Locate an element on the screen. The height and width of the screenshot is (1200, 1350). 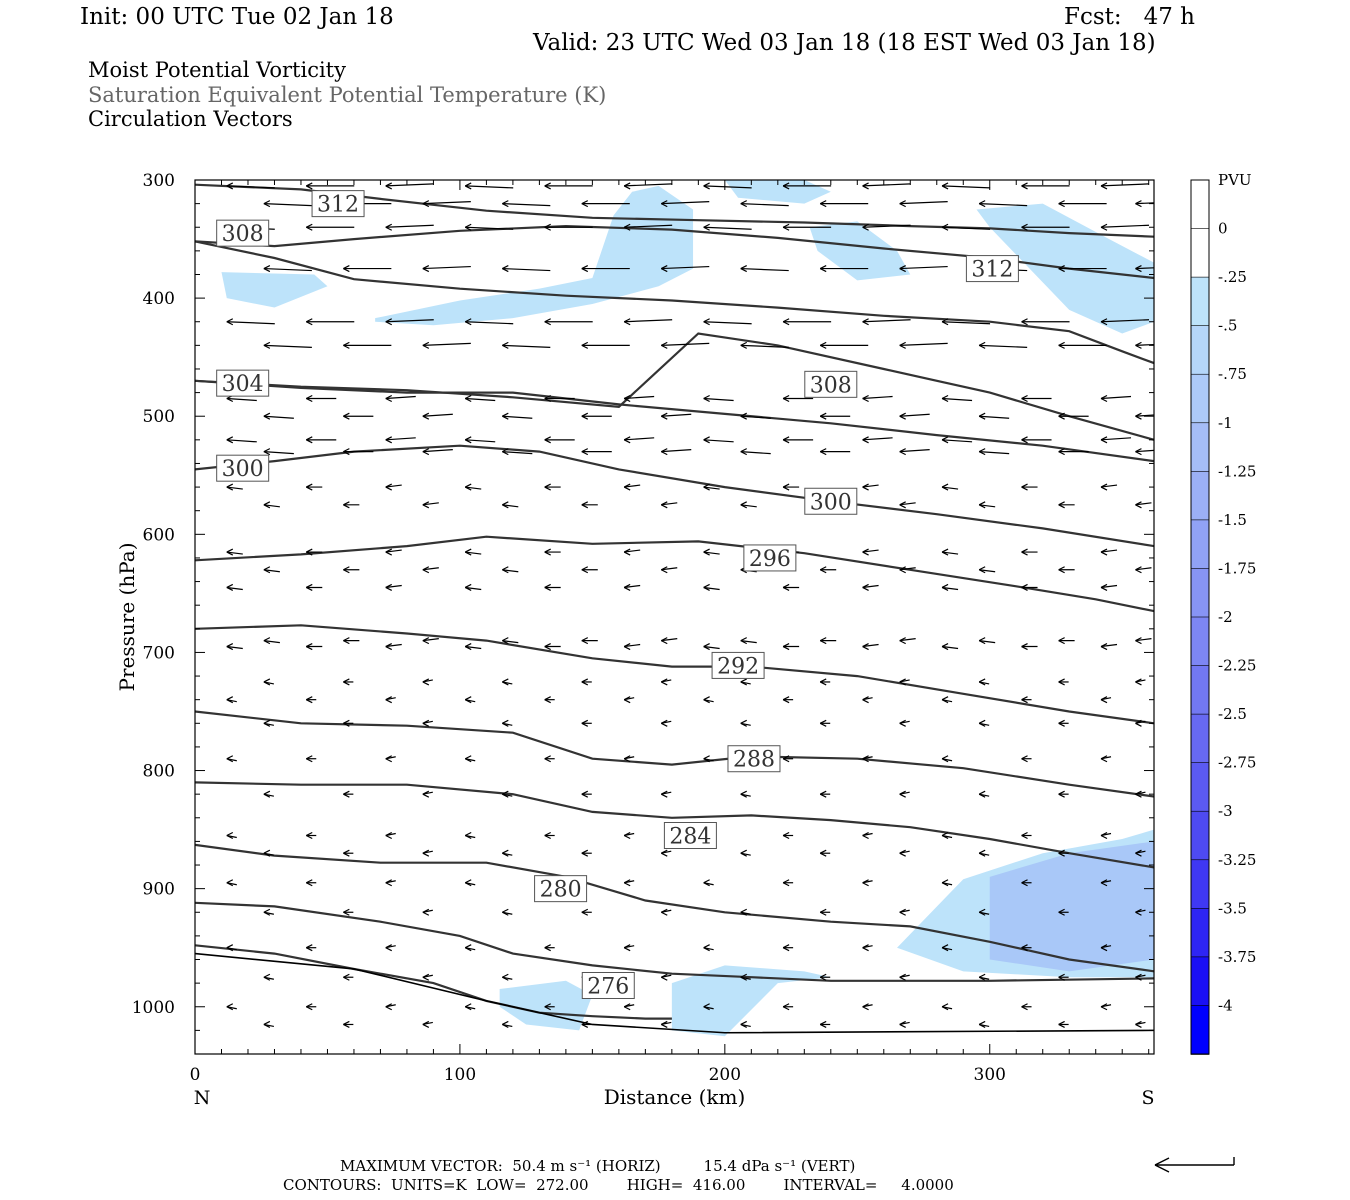
contour-label: 312 is located at coordinates (992, 270).